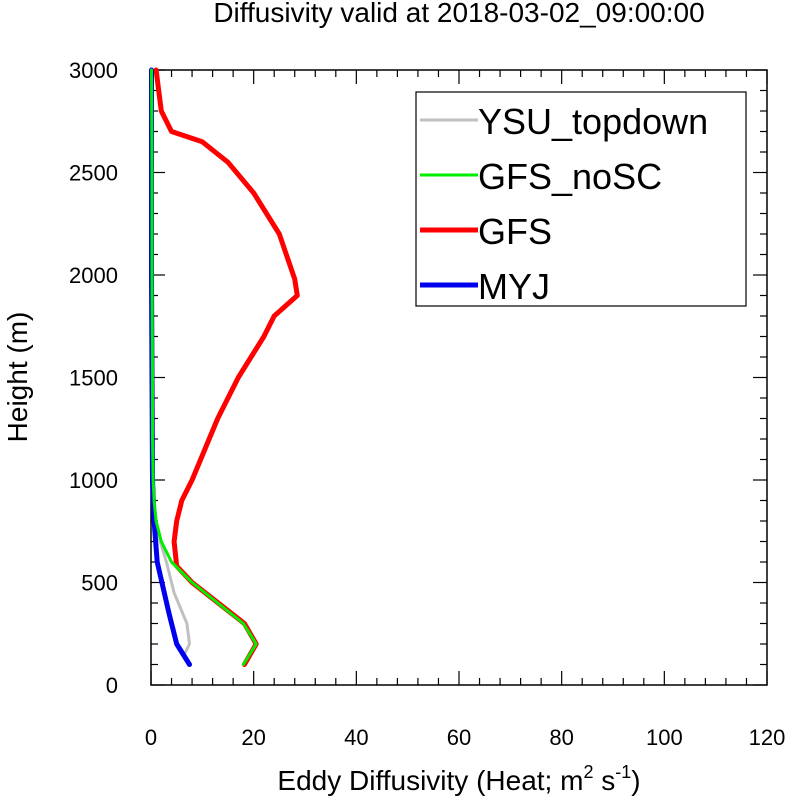 This screenshot has width=788, height=801. I want to click on x-tick-label: 100, so click(664, 737).